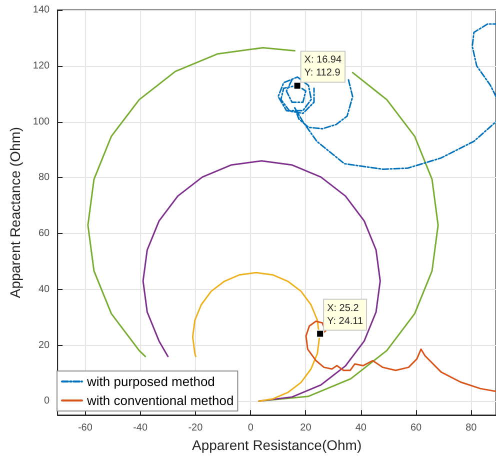  Describe the element at coordinates (15, 212) in the screenshot. I see `y-axis-title: Apparent Reactance (Ohm)` at that location.